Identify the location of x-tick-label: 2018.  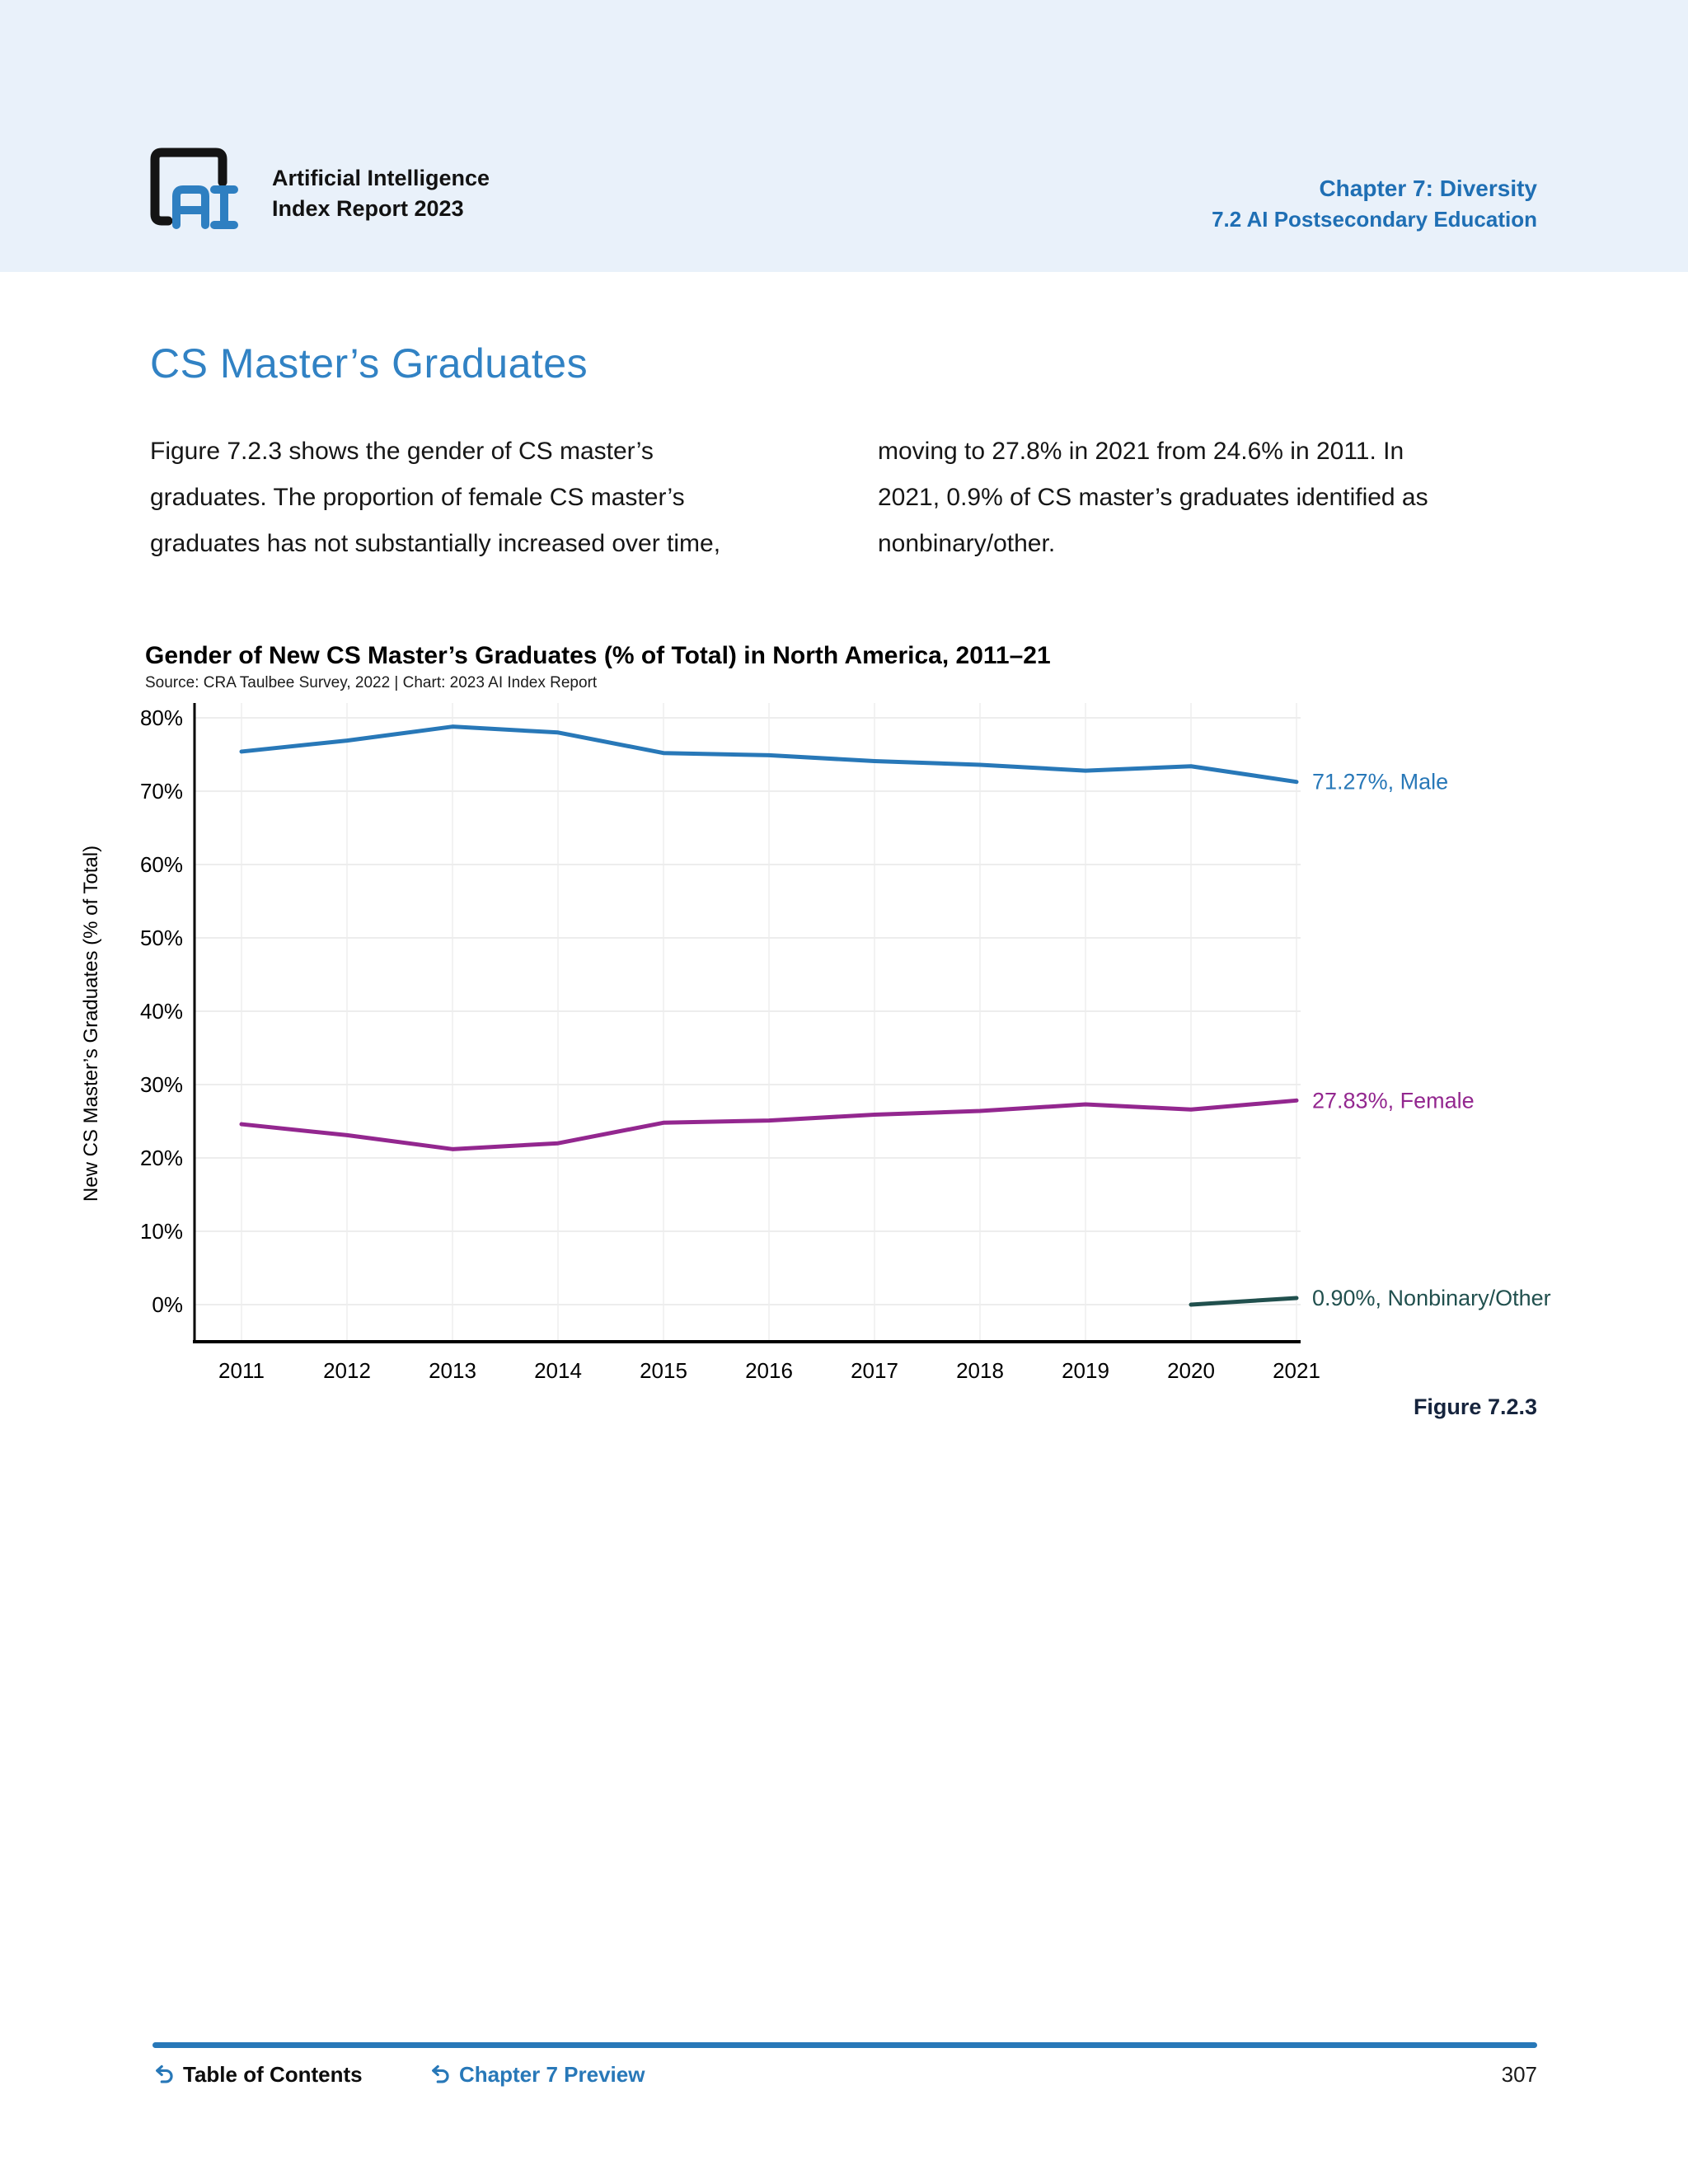
(980, 1370).